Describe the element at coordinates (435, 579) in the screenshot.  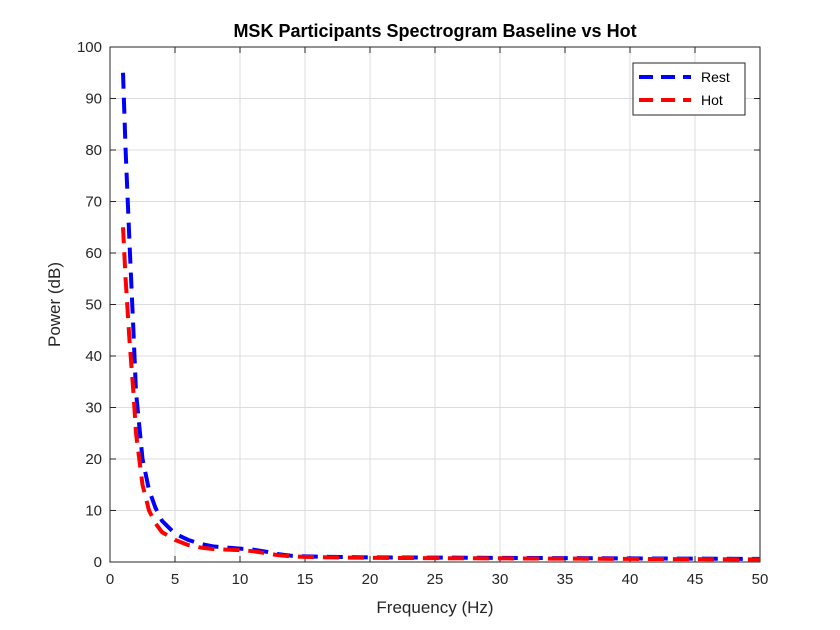
I see `x-tick-label: 25` at that location.